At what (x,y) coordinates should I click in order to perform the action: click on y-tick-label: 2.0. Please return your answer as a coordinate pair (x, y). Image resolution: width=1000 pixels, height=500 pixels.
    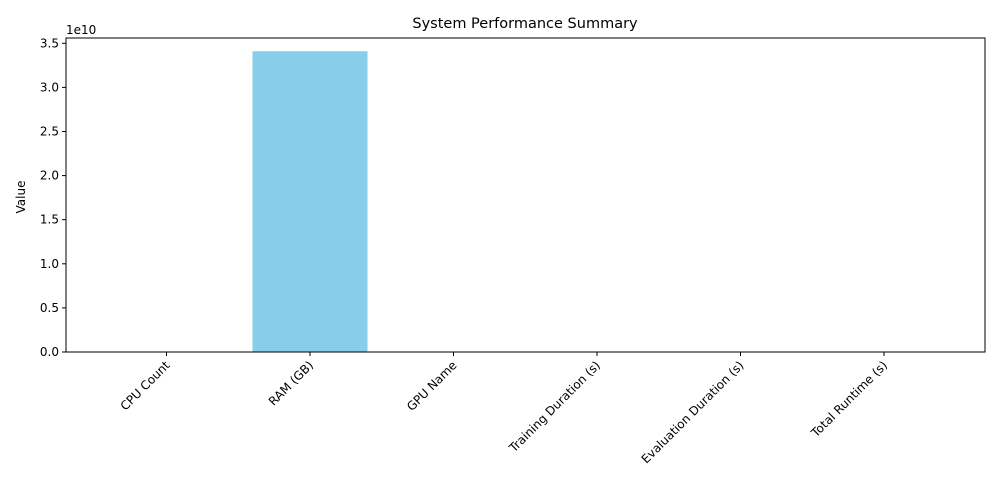
    Looking at the image, I should click on (49, 176).